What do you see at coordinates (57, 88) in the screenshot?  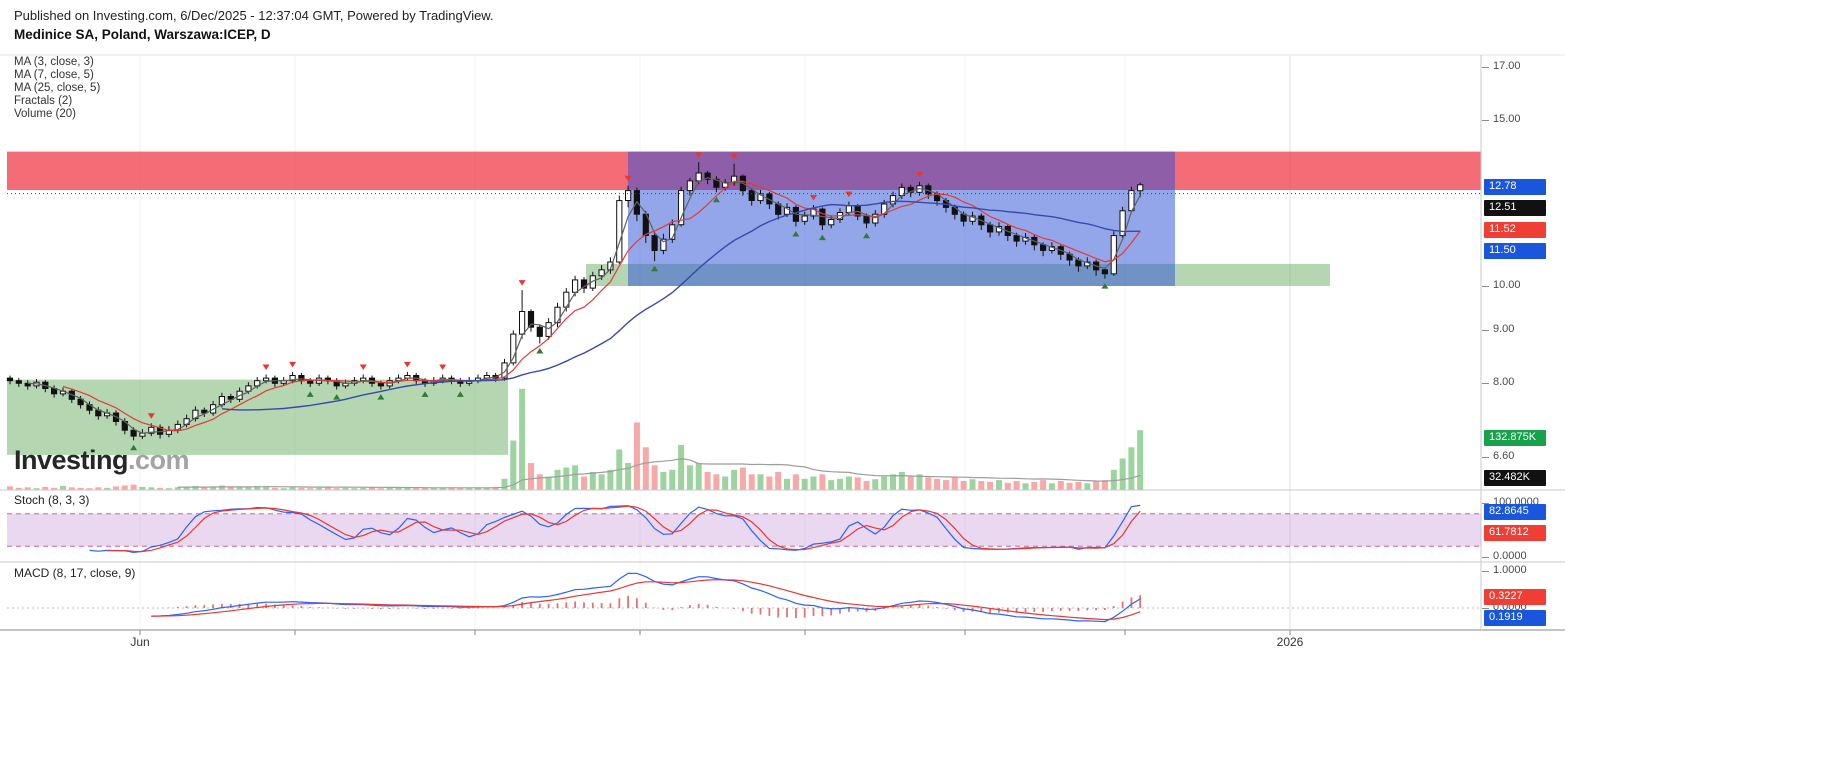 I see `legend-ma25: MA (25, close, 5)` at bounding box center [57, 88].